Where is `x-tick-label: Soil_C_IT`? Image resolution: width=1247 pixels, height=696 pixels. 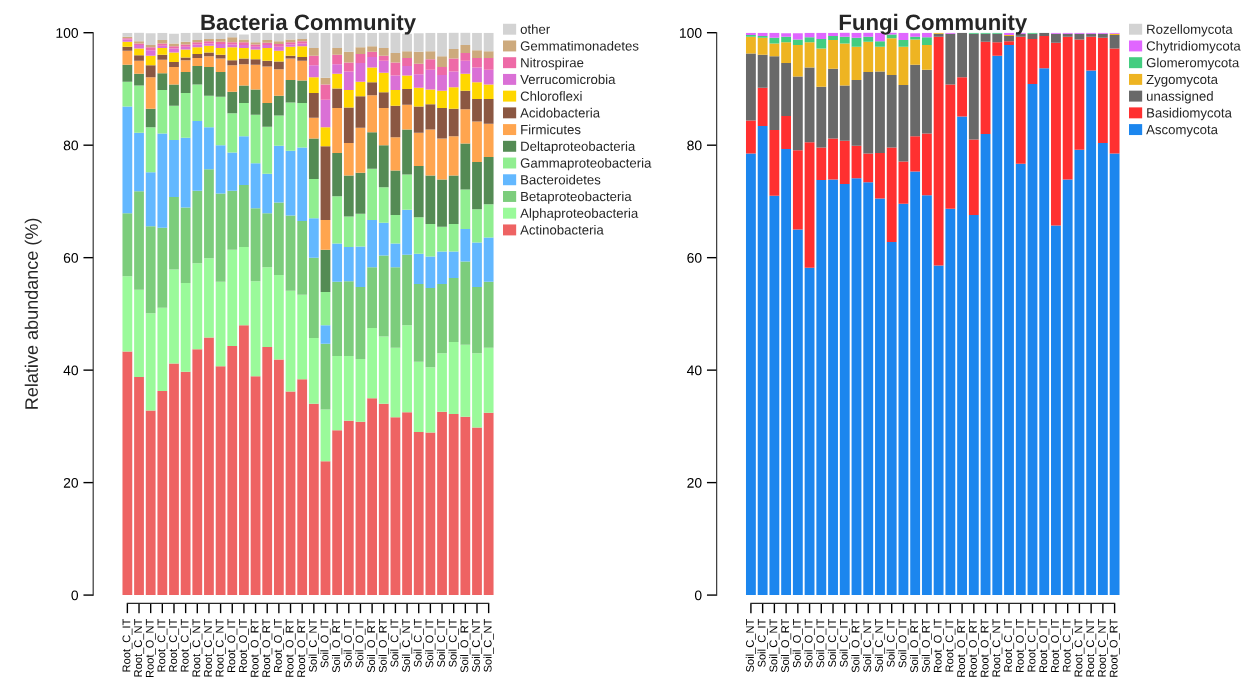 x-tick-label: Soil_C_IT is located at coordinates (395, 642).